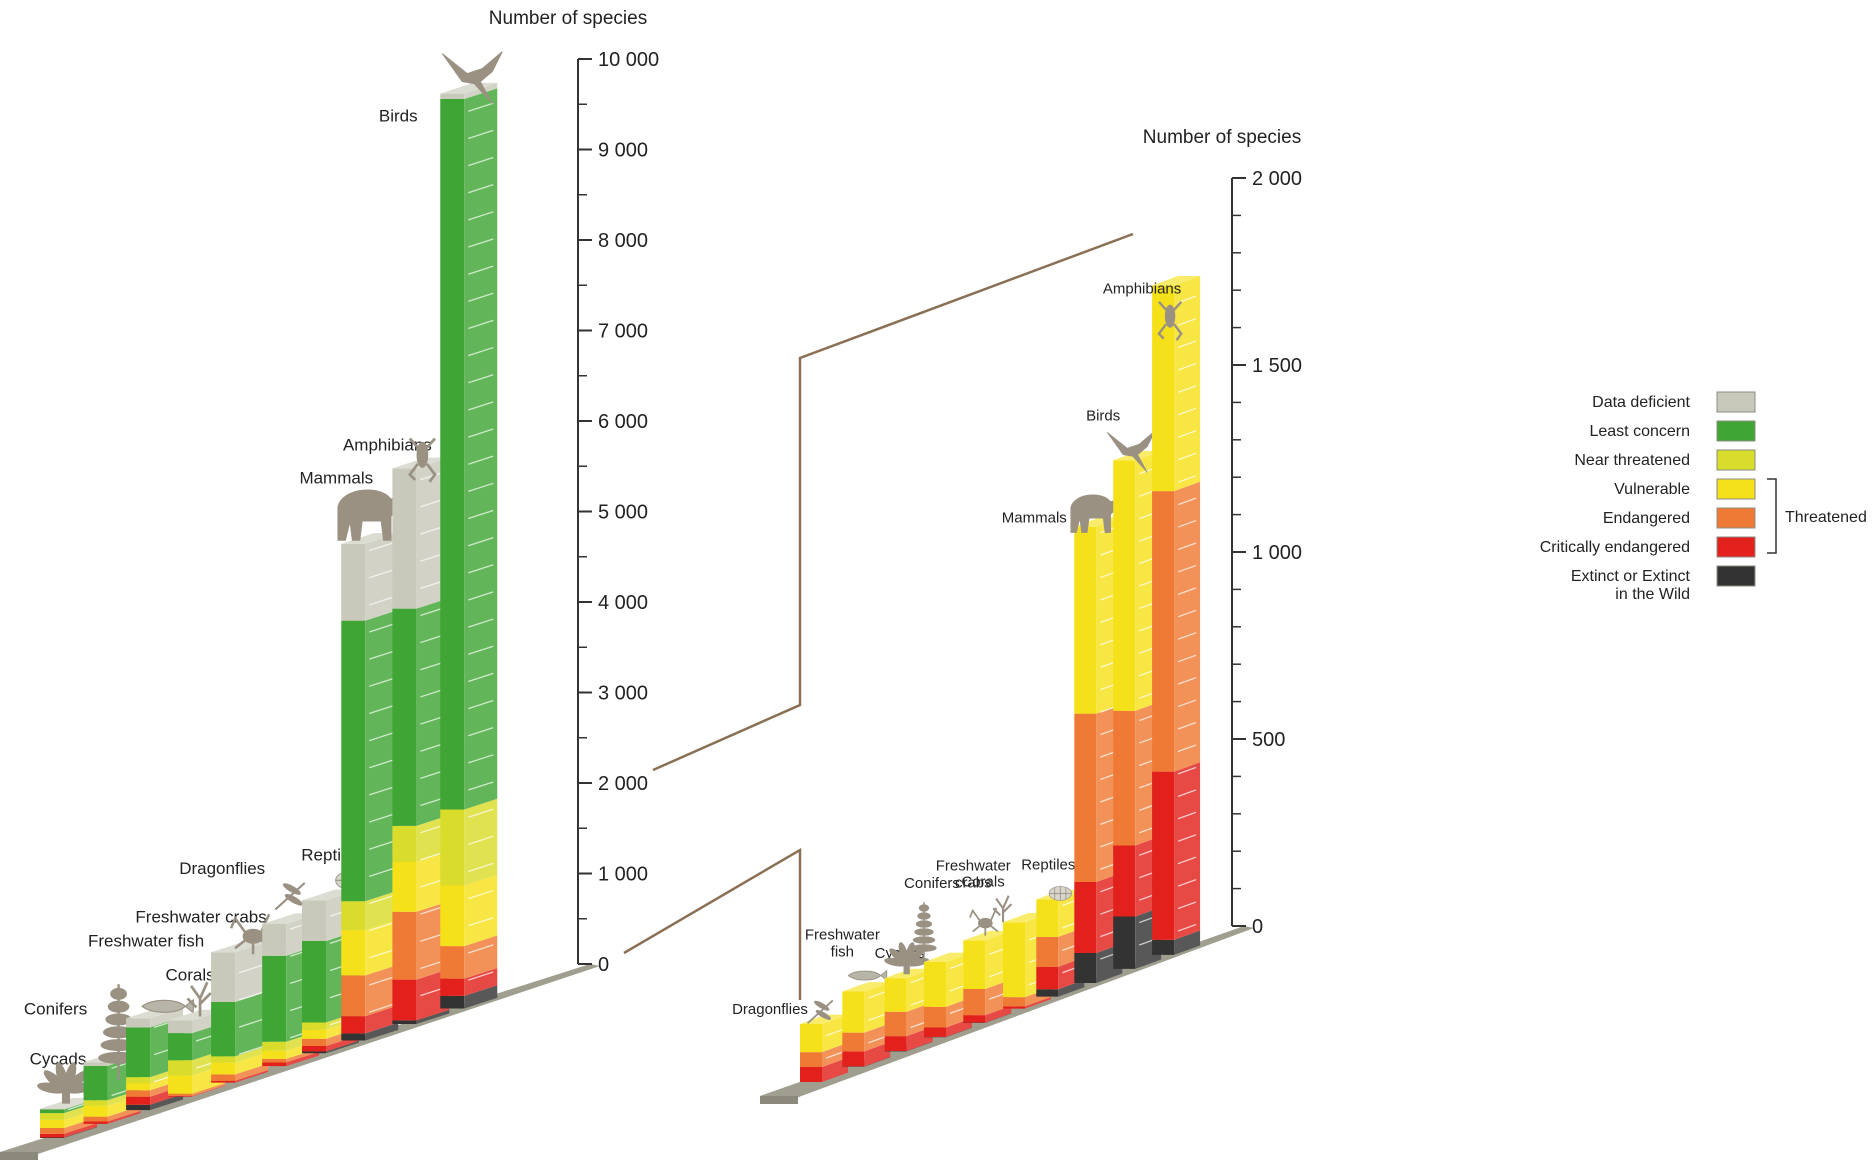 The width and height of the screenshot is (1874, 1173). I want to click on chart0-y-tick-label: 7 000, so click(623, 332).